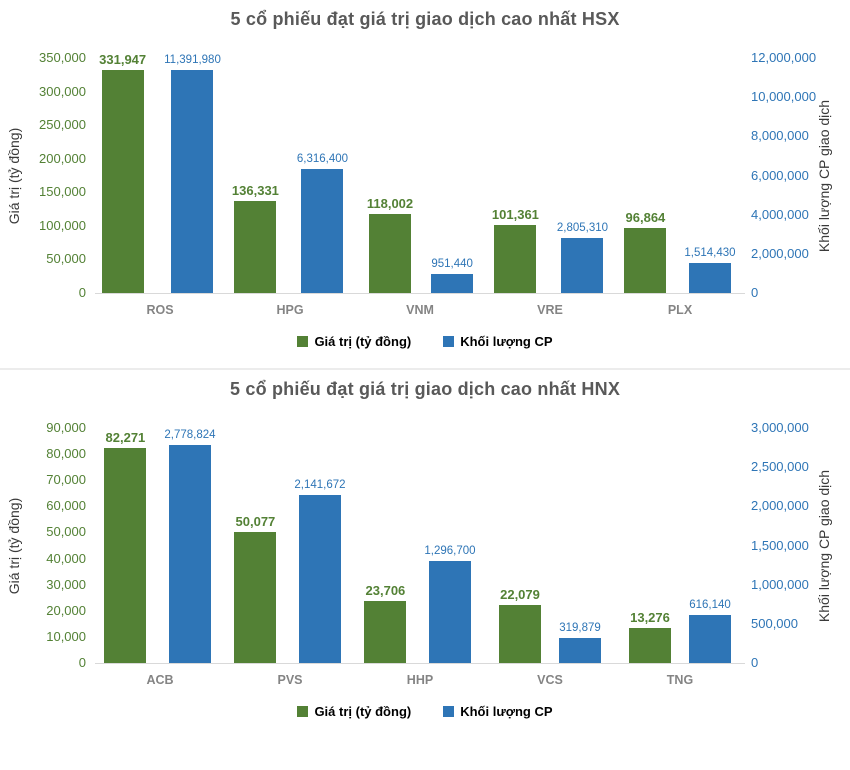 Image resolution: width=850 pixels, height=770 pixels. I want to click on volume-bar-column: 2,778,824, so click(190, 545).